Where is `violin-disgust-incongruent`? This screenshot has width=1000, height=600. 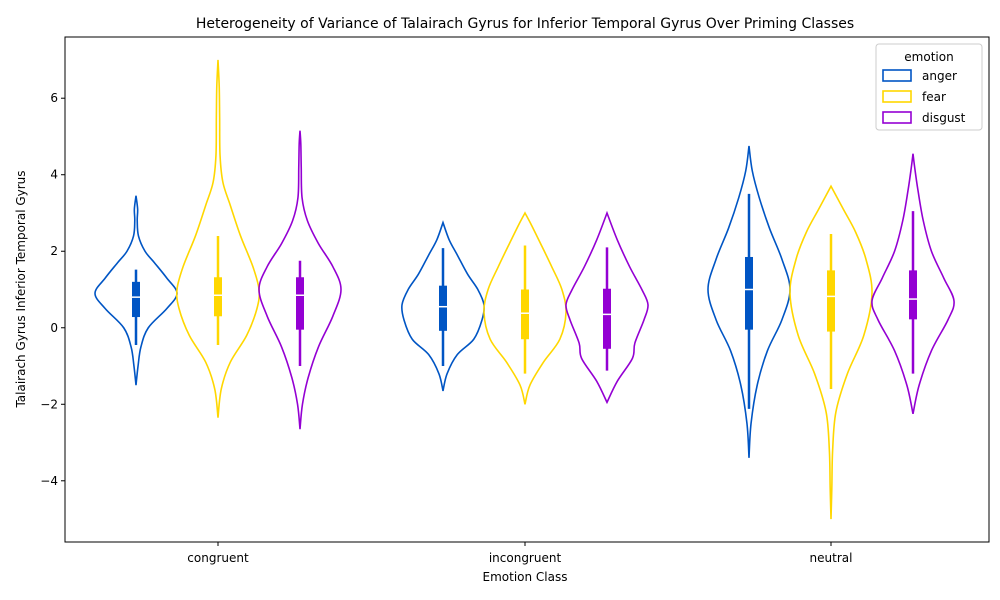
violin-disgust-incongruent is located at coordinates (607, 307).